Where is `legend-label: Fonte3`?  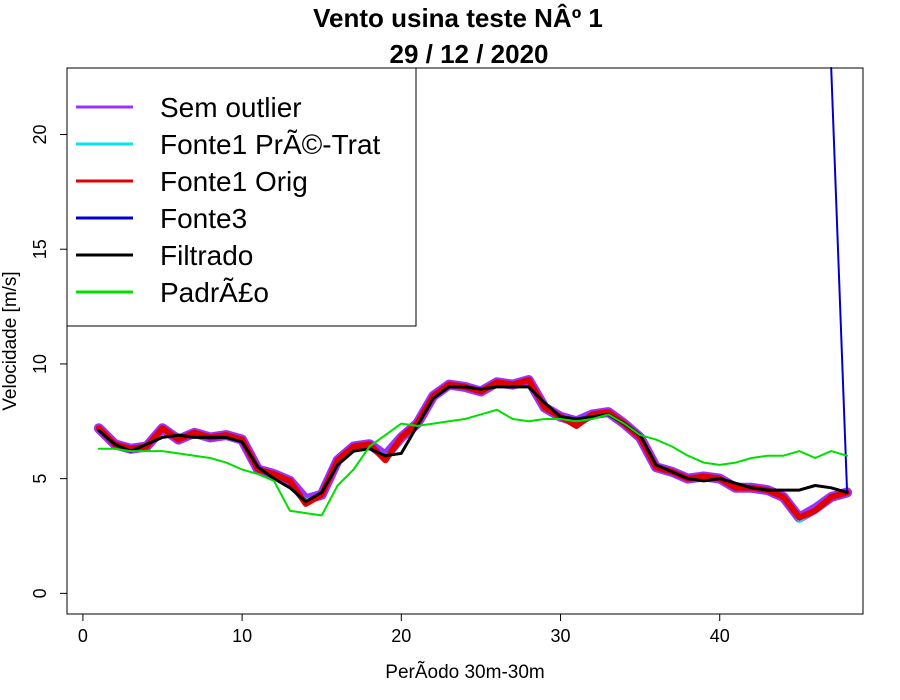 legend-label: Fonte3 is located at coordinates (203, 218).